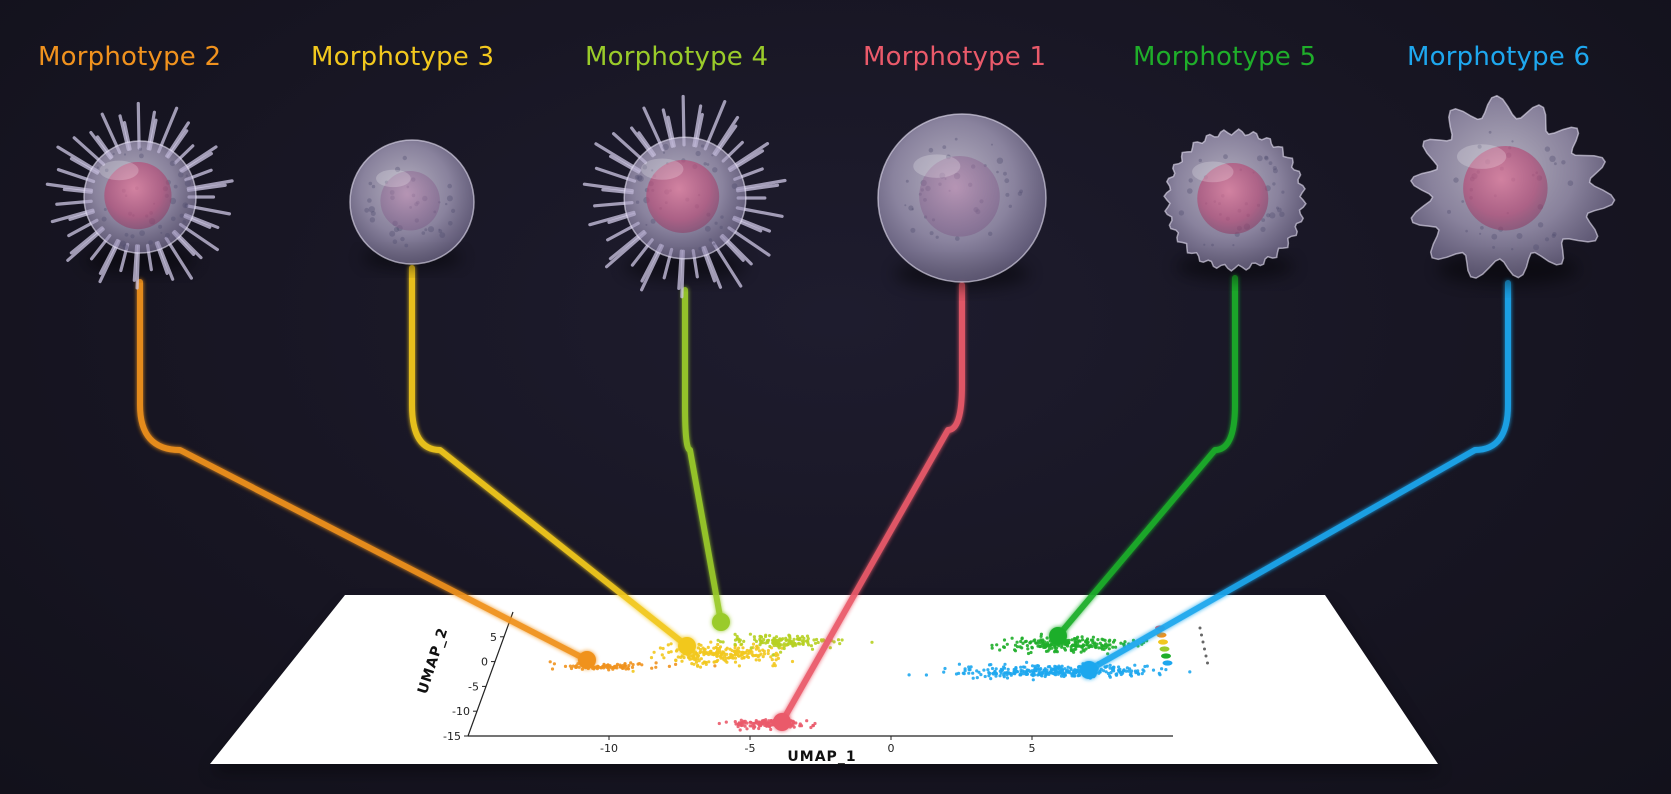  Describe the element at coordinates (129, 57) in the screenshot. I see `morphotype-label-2: Morphotype 2` at that location.